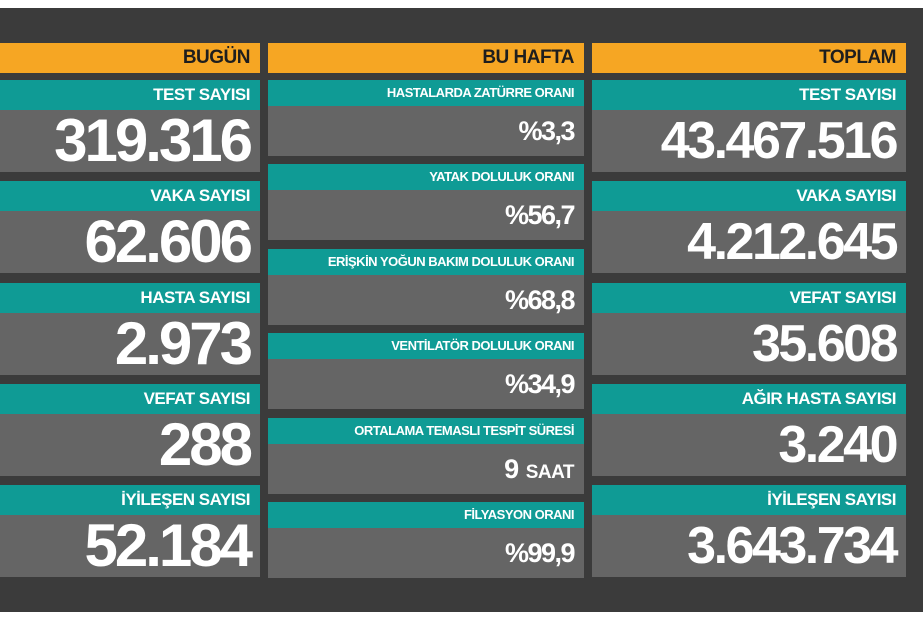 The image size is (923, 630). Describe the element at coordinates (540, 215) in the screenshot. I see `stat-number: %56,7` at that location.